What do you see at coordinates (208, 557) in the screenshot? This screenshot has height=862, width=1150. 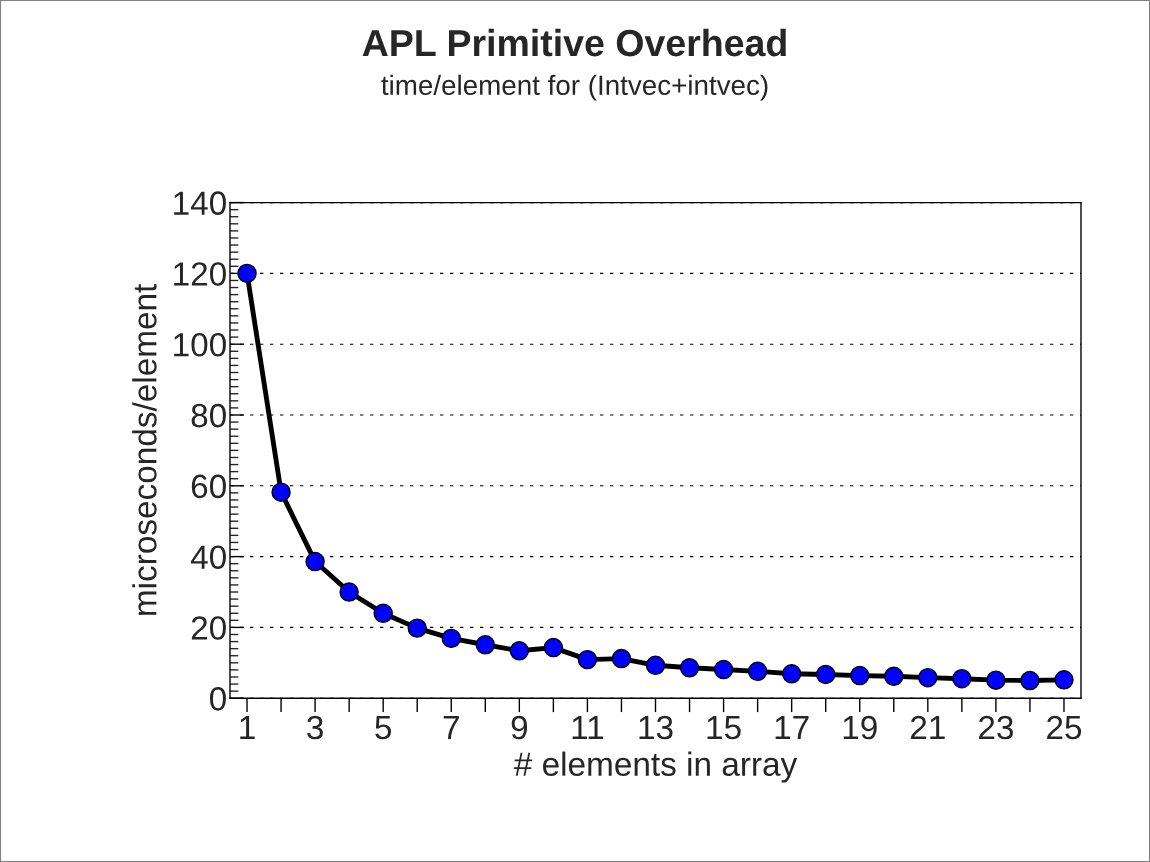 I see `y-tick-label: 40` at bounding box center [208, 557].